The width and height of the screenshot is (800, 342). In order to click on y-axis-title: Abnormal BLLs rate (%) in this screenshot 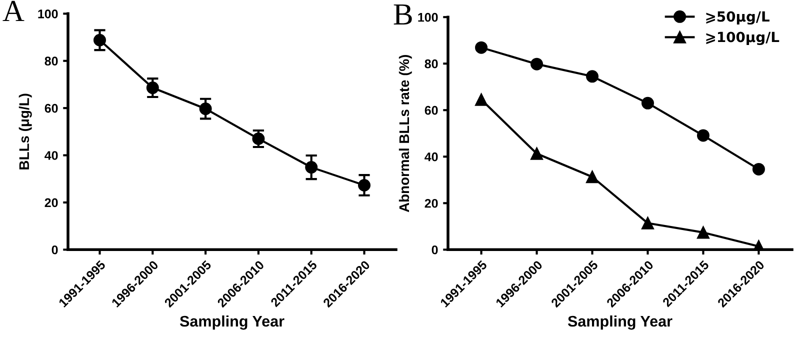, I will do `click(405, 133)`.